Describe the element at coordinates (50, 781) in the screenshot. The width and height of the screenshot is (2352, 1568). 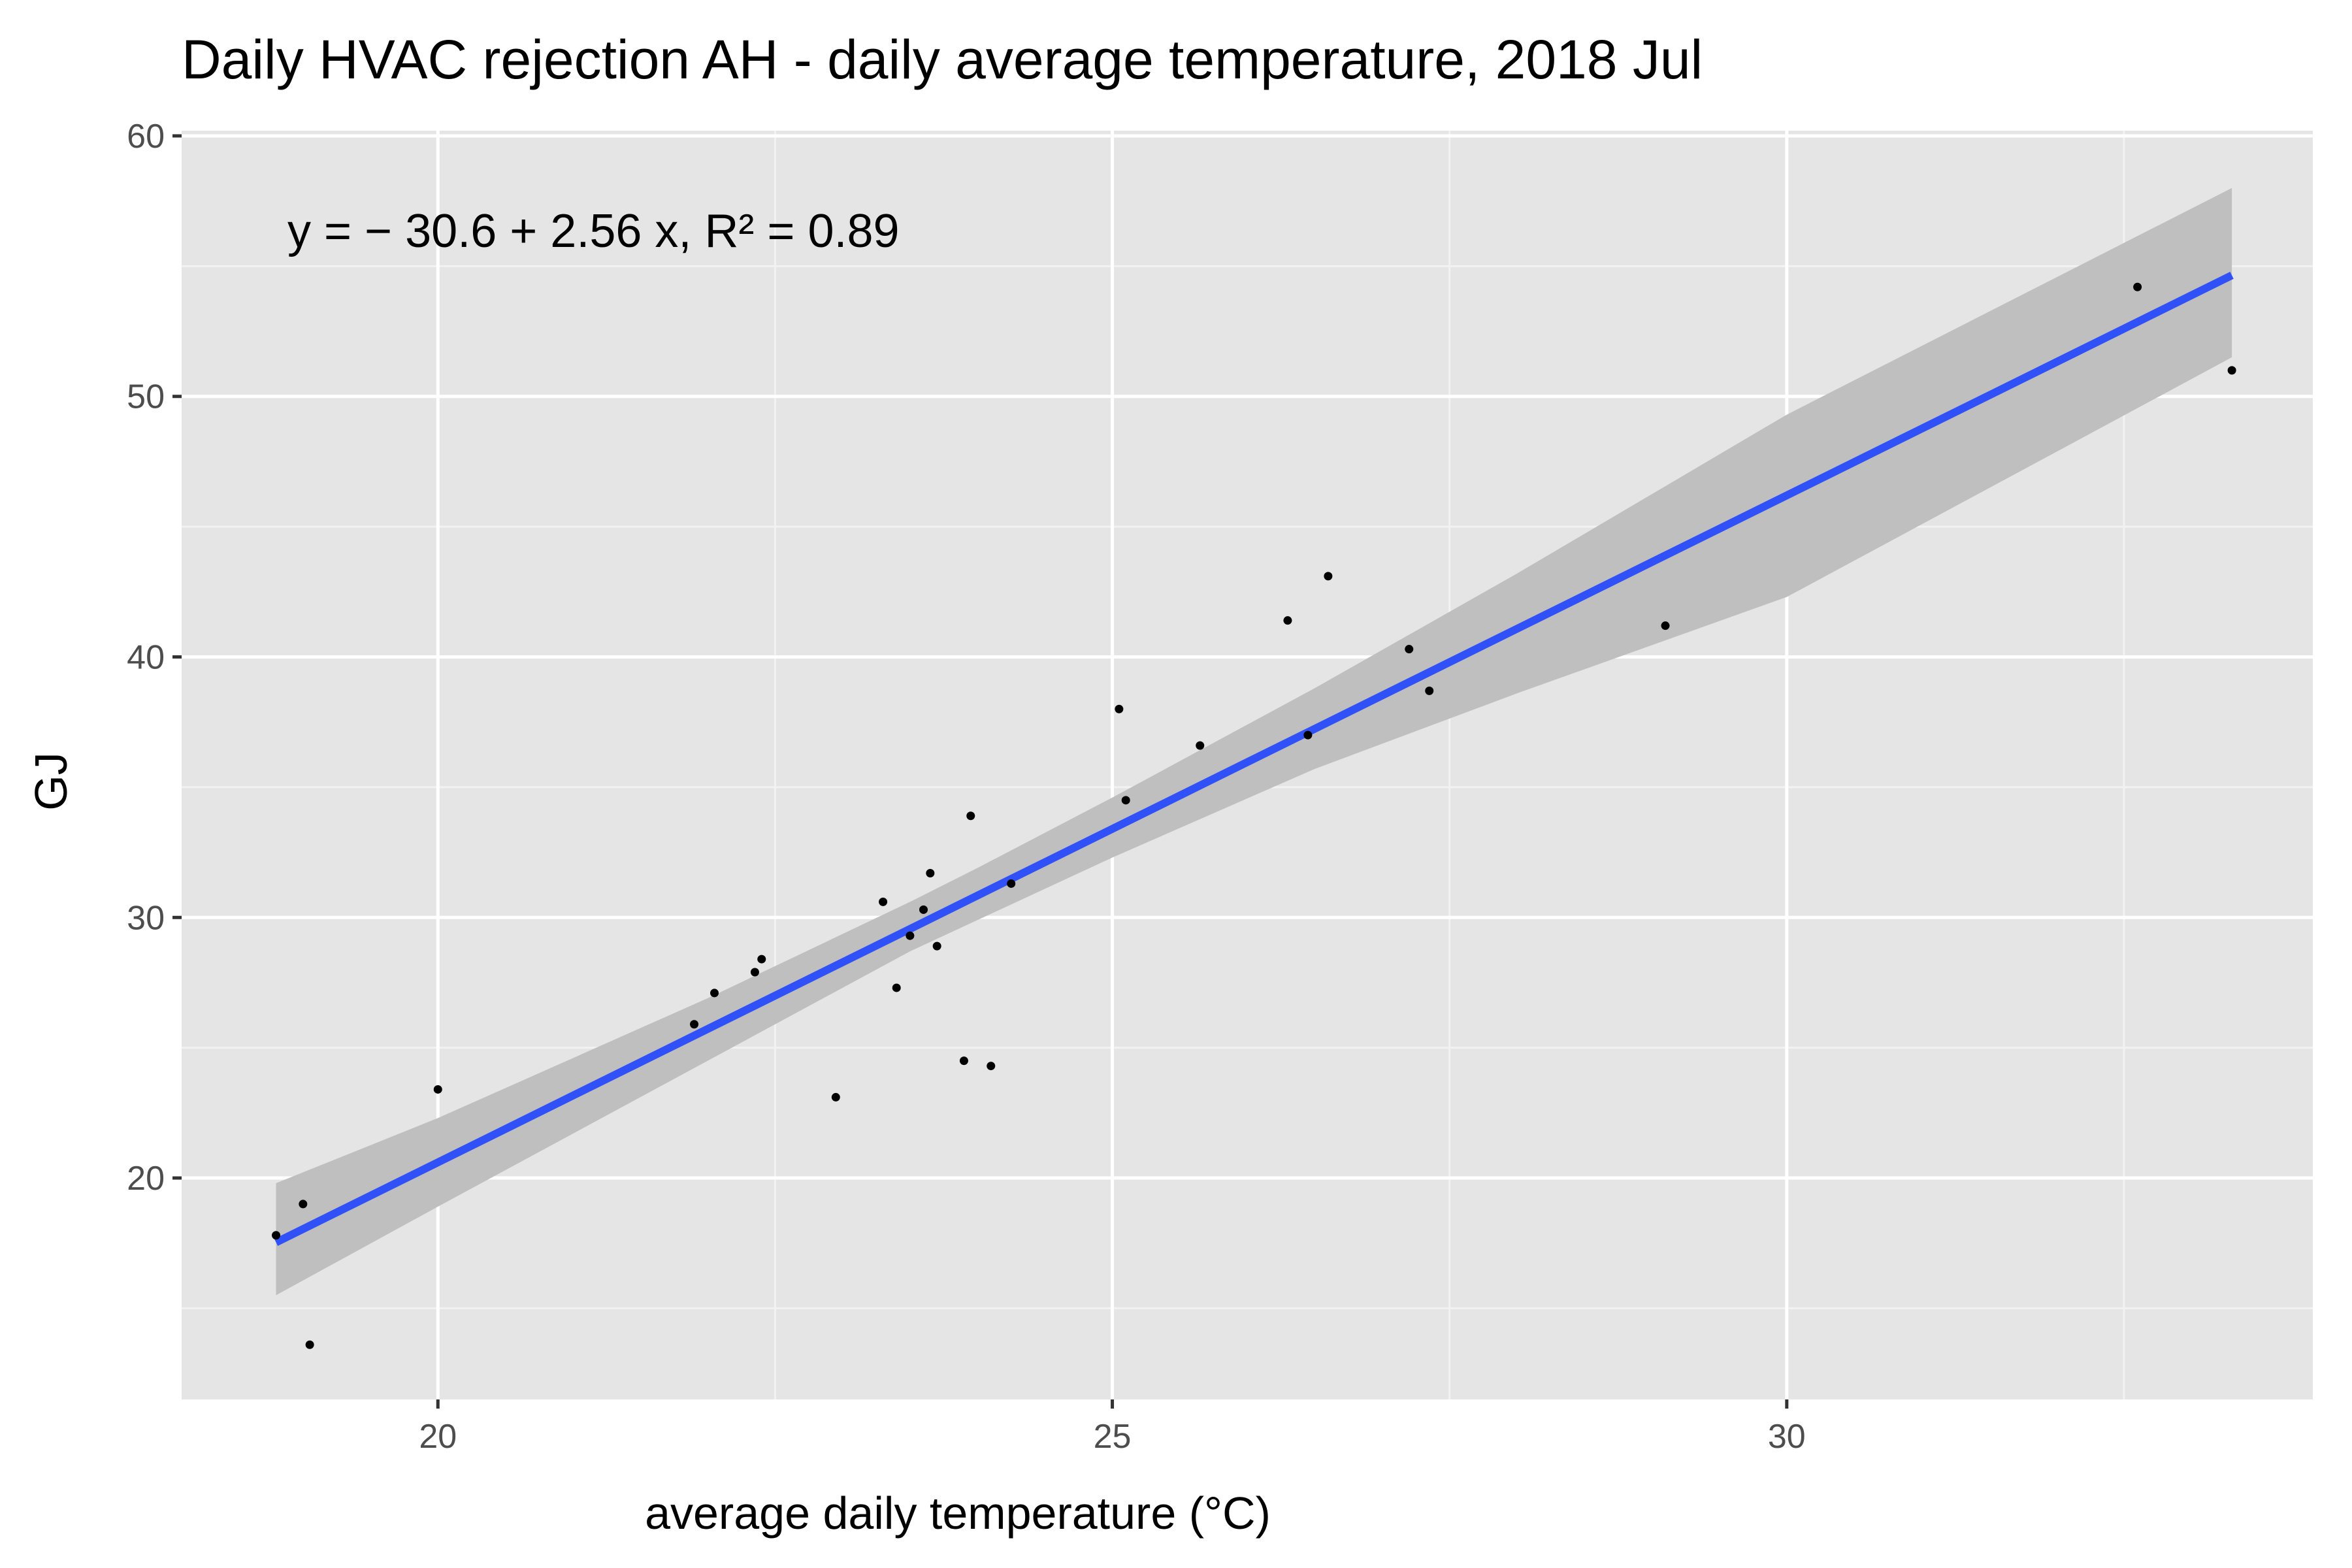
I see `y-axis-label: GJ` at that location.